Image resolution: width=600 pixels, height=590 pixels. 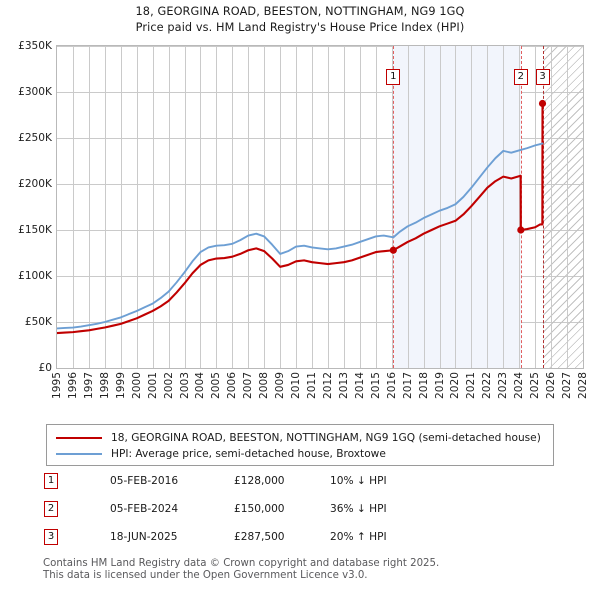 What do you see at coordinates (35, 46) in the screenshot?
I see `y-axis-tick-label: £350K` at bounding box center [35, 46].